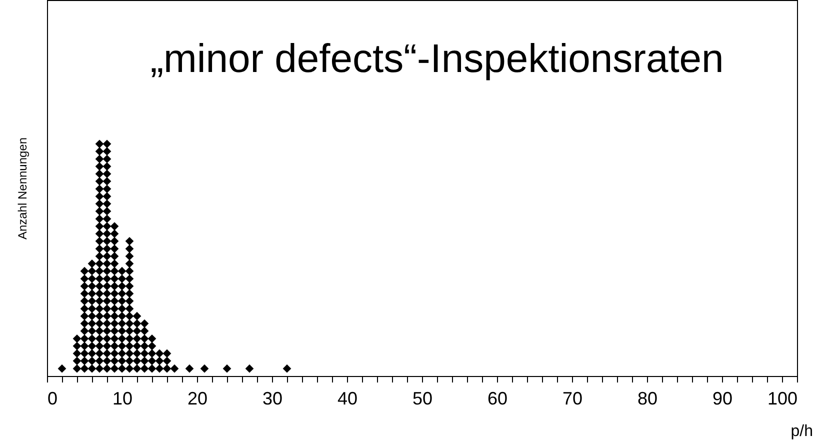 This screenshot has width=816, height=446. Describe the element at coordinates (782, 398) in the screenshot. I see `x-tick-label: 100` at that location.